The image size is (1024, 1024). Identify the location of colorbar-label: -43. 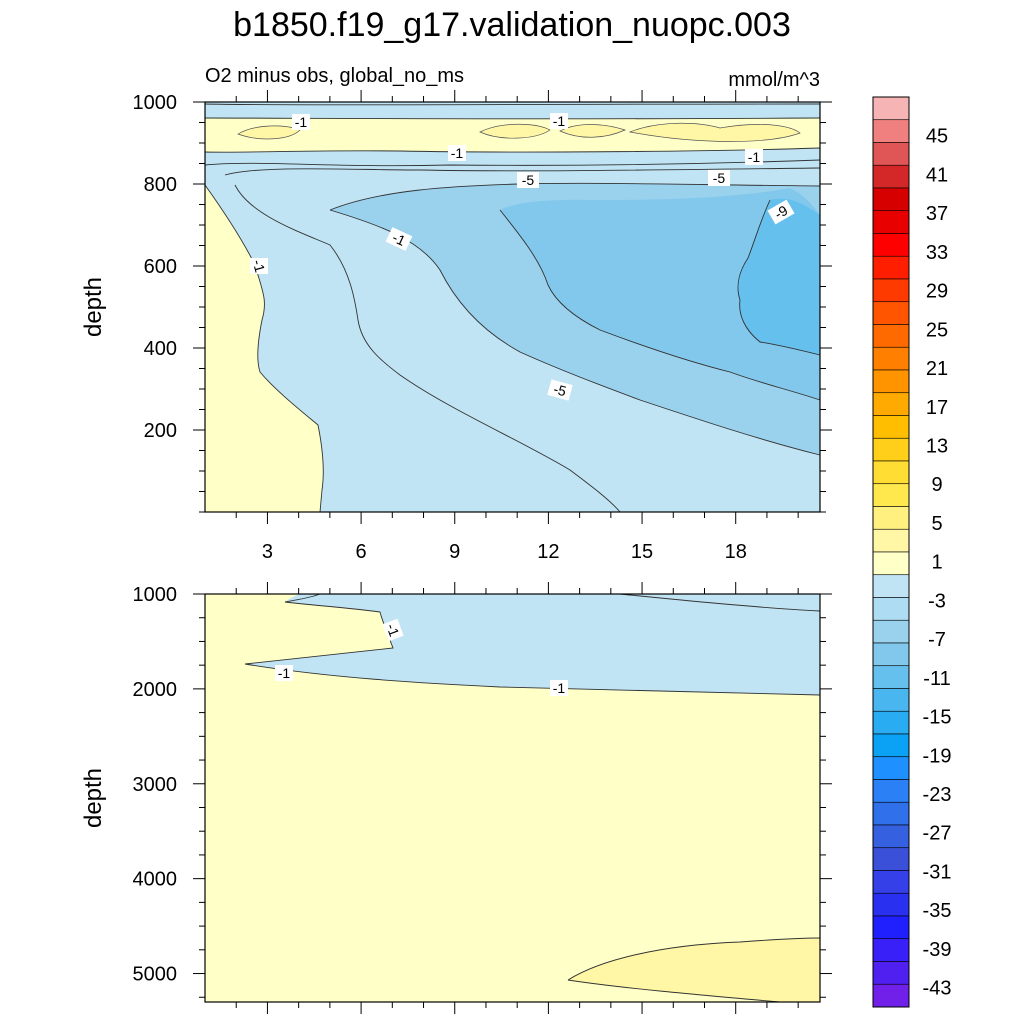
(937, 989).